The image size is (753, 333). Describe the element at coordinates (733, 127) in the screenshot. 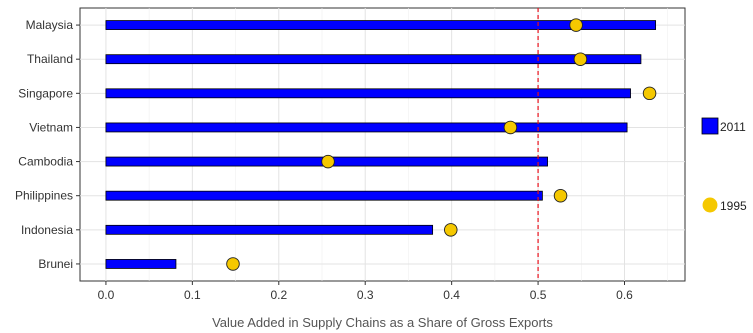

I see `legend-label-2011: 2011` at that location.